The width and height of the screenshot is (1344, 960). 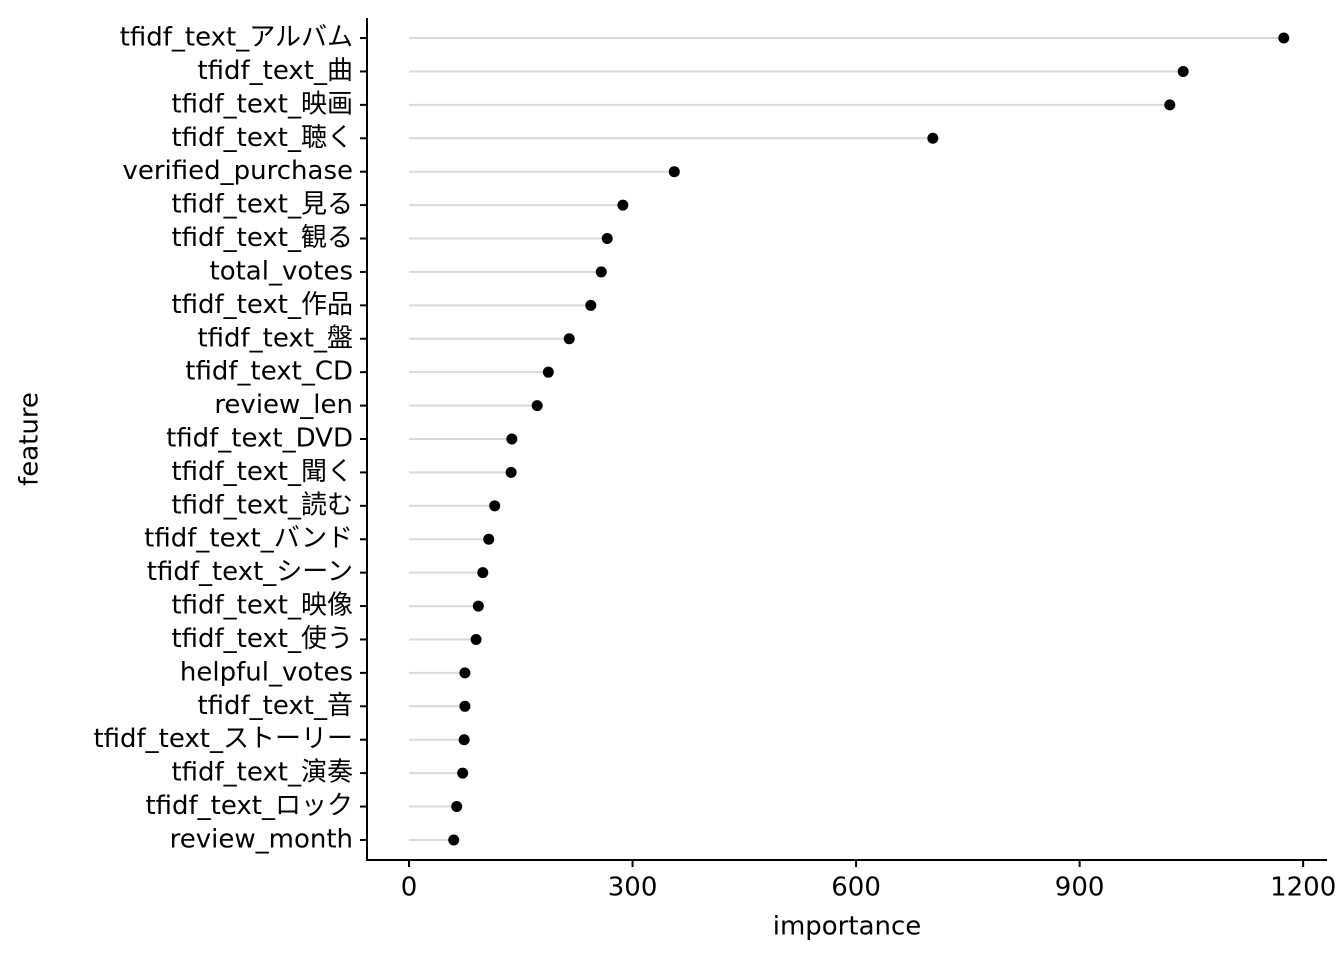 What do you see at coordinates (269, 372) in the screenshot?
I see `y-tick-label: tfidf_text_CD` at bounding box center [269, 372].